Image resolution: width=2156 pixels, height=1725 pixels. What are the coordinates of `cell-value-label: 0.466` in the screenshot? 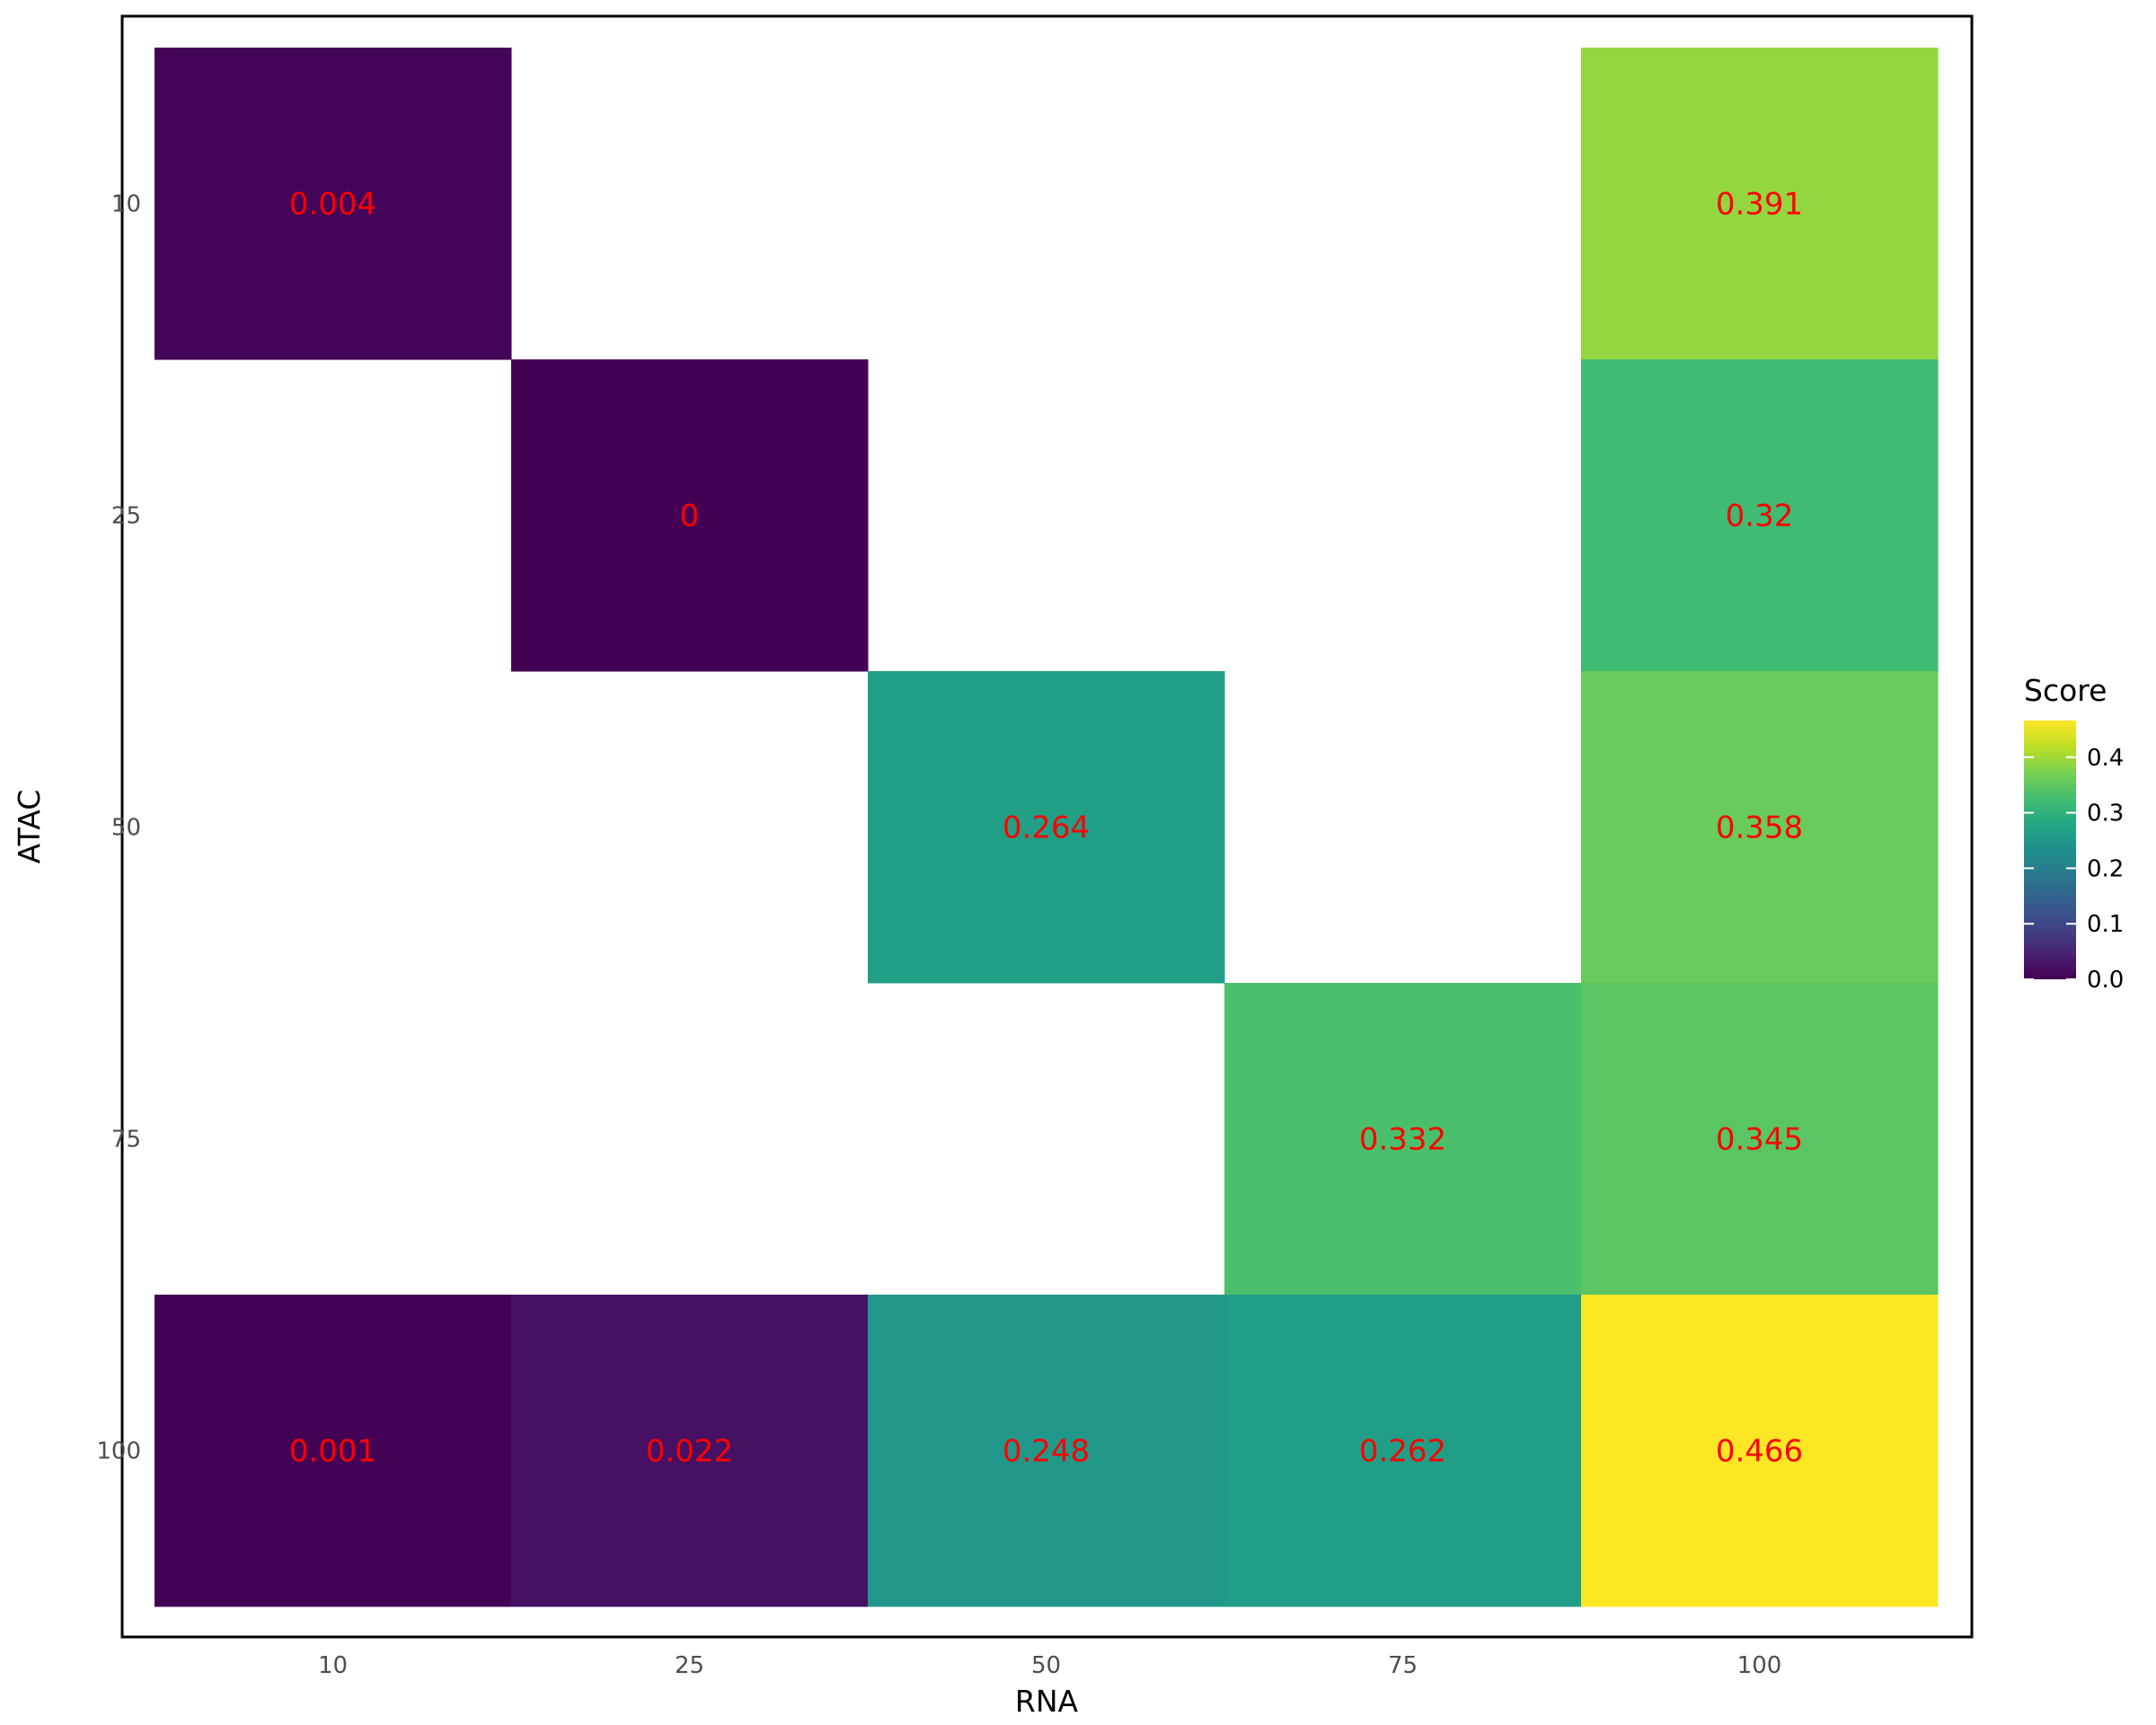 It's located at (1760, 1452).